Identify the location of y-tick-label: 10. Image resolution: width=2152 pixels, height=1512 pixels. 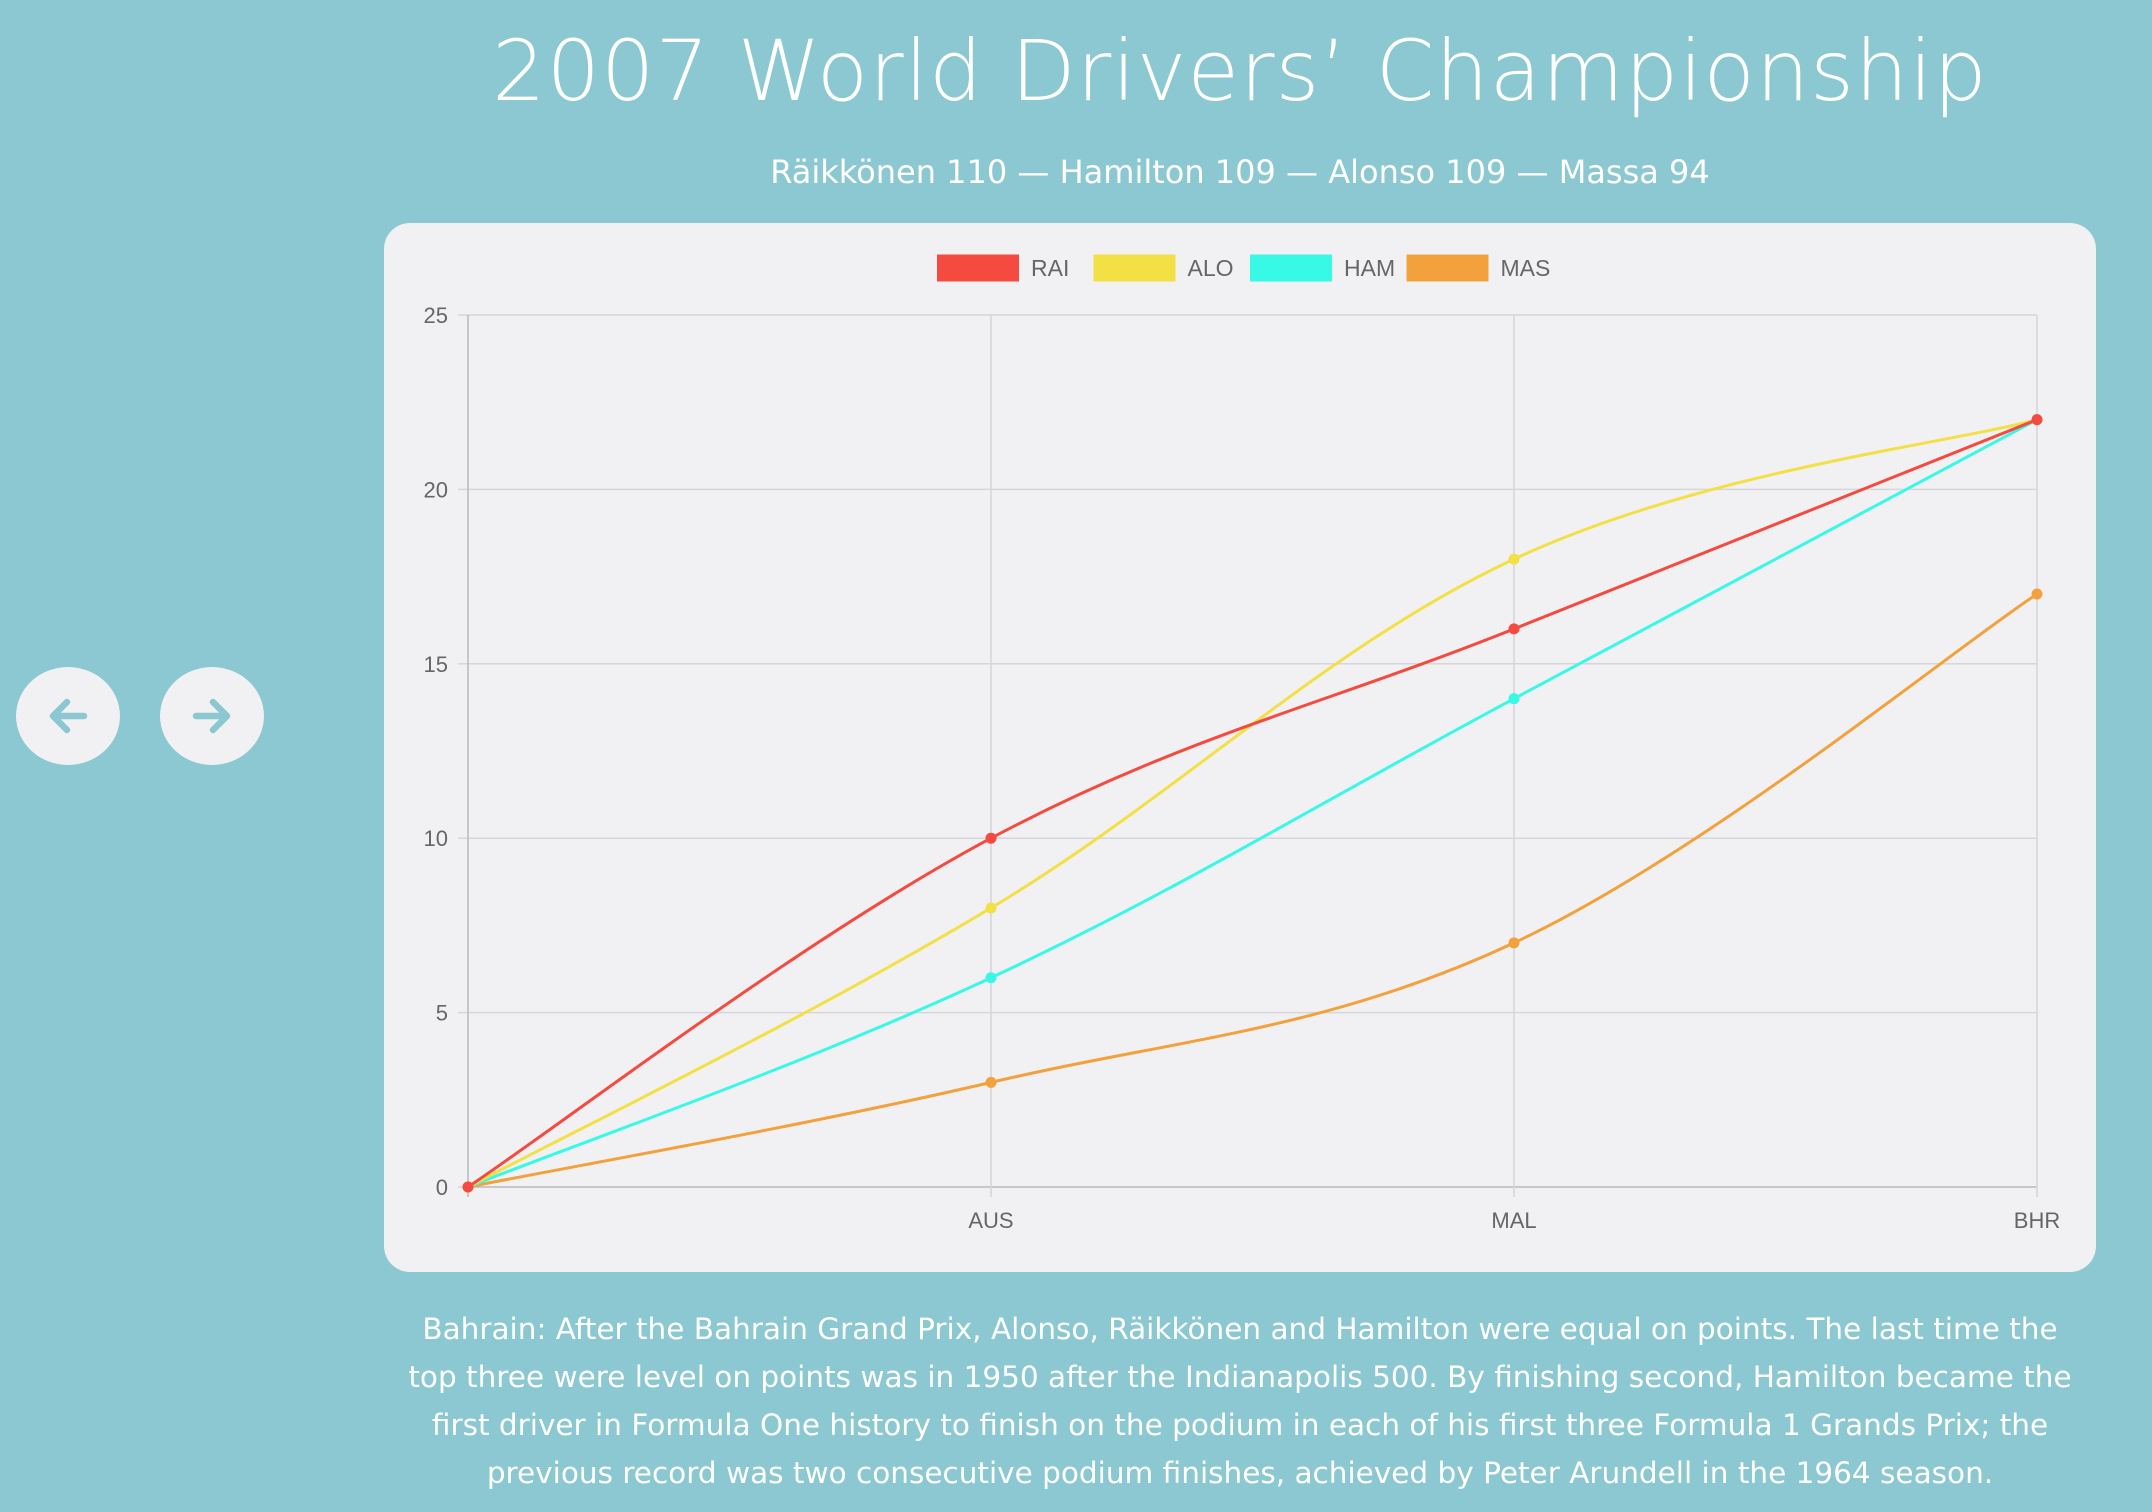
(436, 838).